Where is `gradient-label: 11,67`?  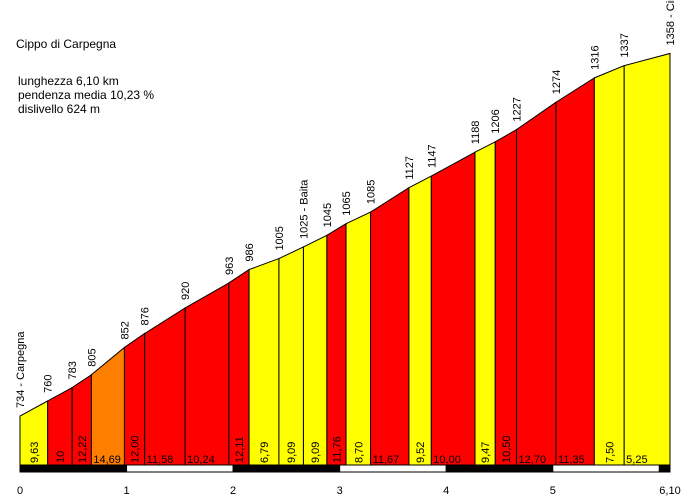
gradient-label: 11,67 is located at coordinates (386, 460).